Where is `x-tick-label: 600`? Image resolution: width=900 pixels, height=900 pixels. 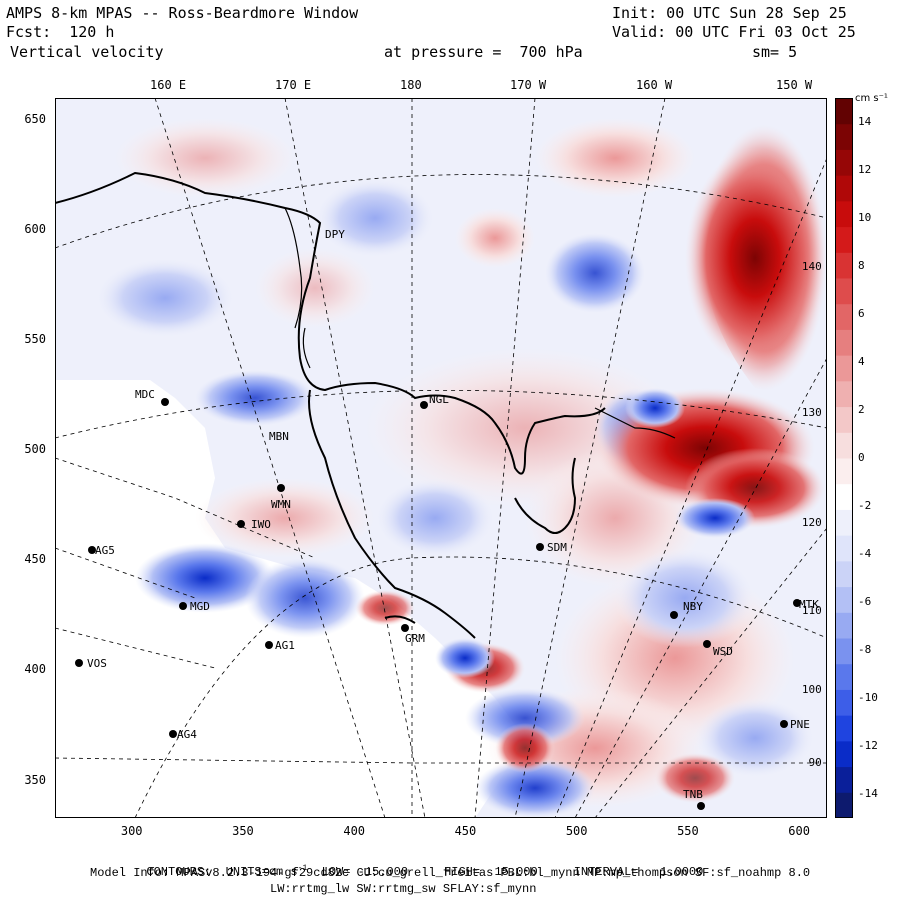 x-tick-label: 600 is located at coordinates (799, 831).